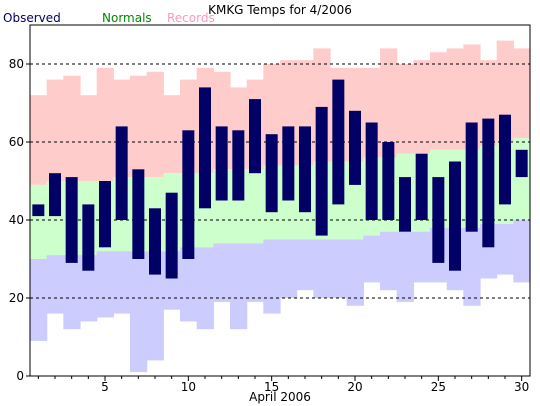 The height and width of the screenshot is (406, 540). I want to click on legend-records: Records, so click(191, 18).